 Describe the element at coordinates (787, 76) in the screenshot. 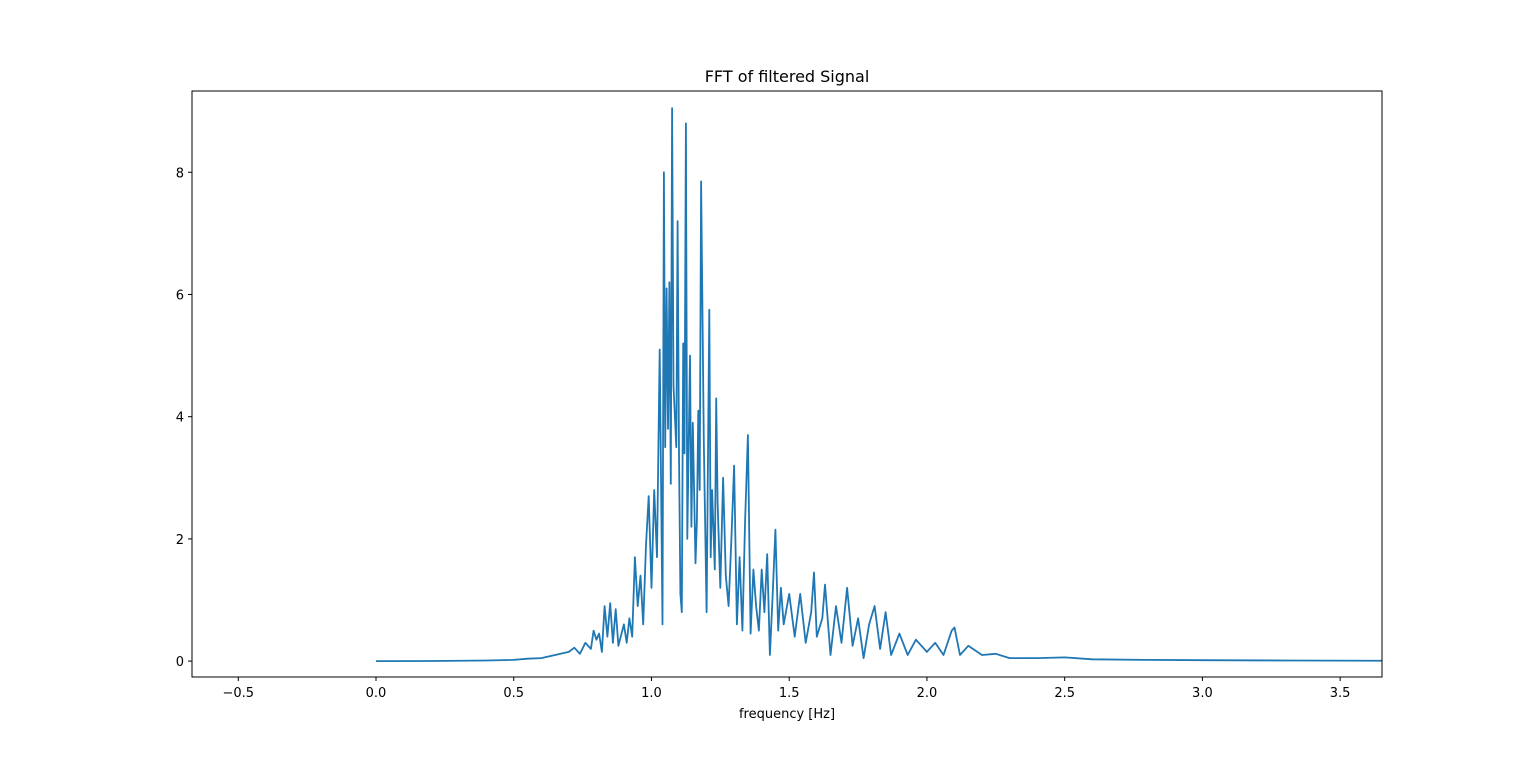

I see `chart-title: FFT of filtered Signal` at that location.